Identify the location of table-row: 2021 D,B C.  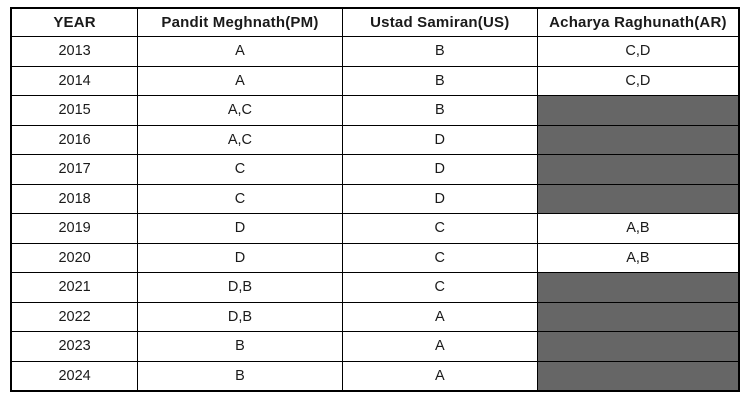
(375, 287).